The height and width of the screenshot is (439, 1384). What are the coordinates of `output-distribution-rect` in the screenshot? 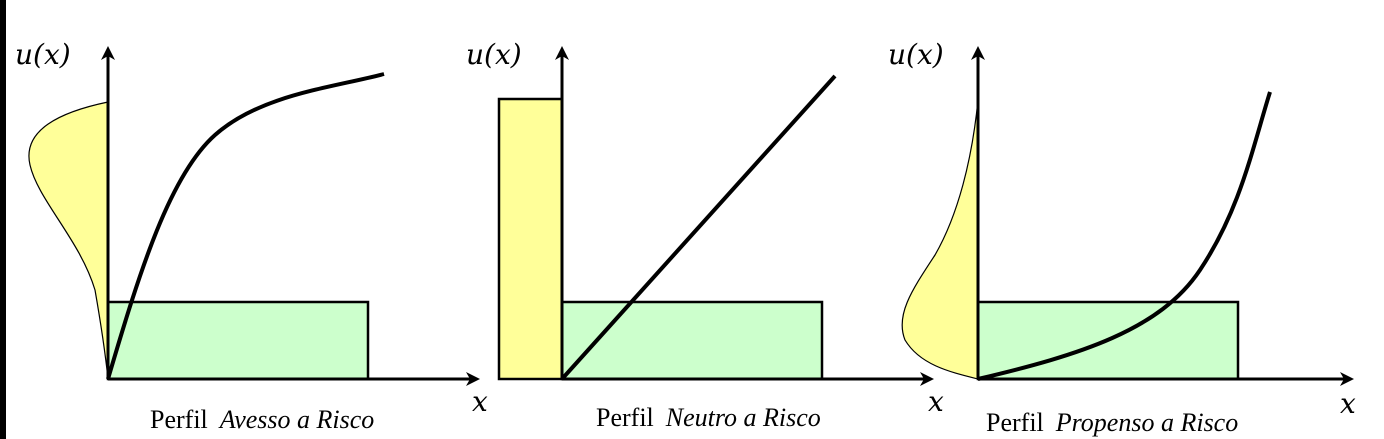 It's located at (530, 239).